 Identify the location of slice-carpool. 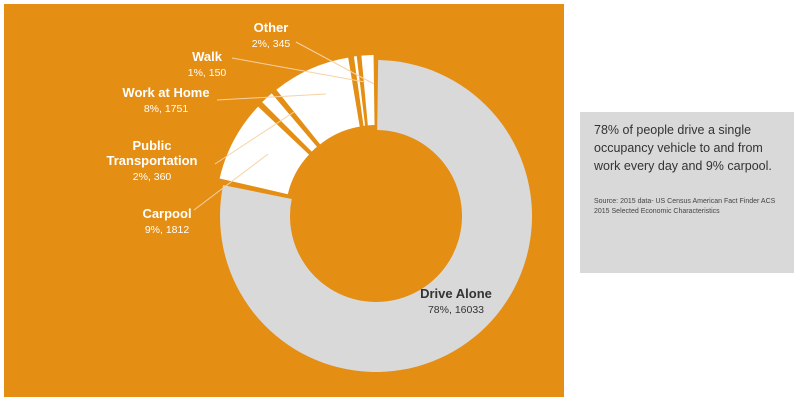
(264, 150).